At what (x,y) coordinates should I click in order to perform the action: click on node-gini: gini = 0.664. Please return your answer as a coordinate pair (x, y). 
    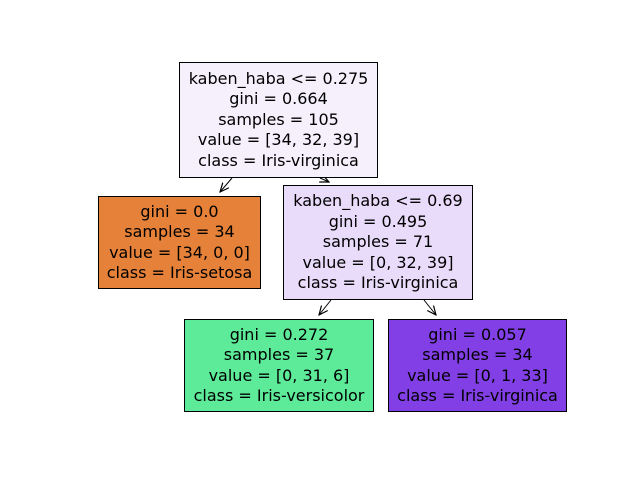
    Looking at the image, I should click on (278, 99).